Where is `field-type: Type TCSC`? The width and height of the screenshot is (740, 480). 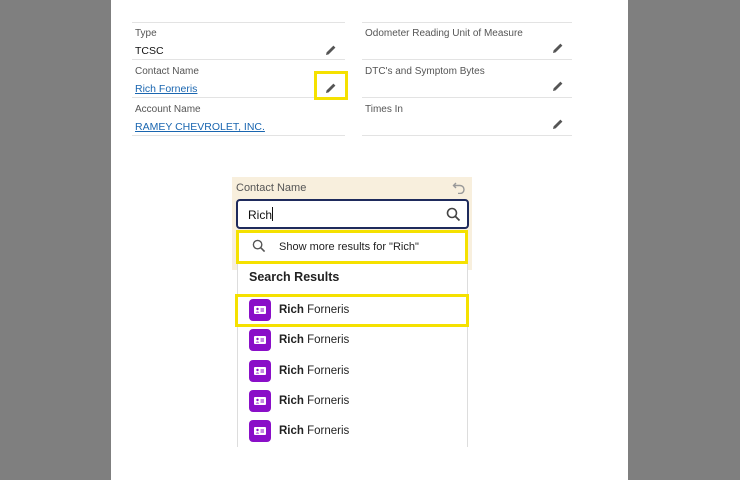 field-type: Type TCSC is located at coordinates (238, 41).